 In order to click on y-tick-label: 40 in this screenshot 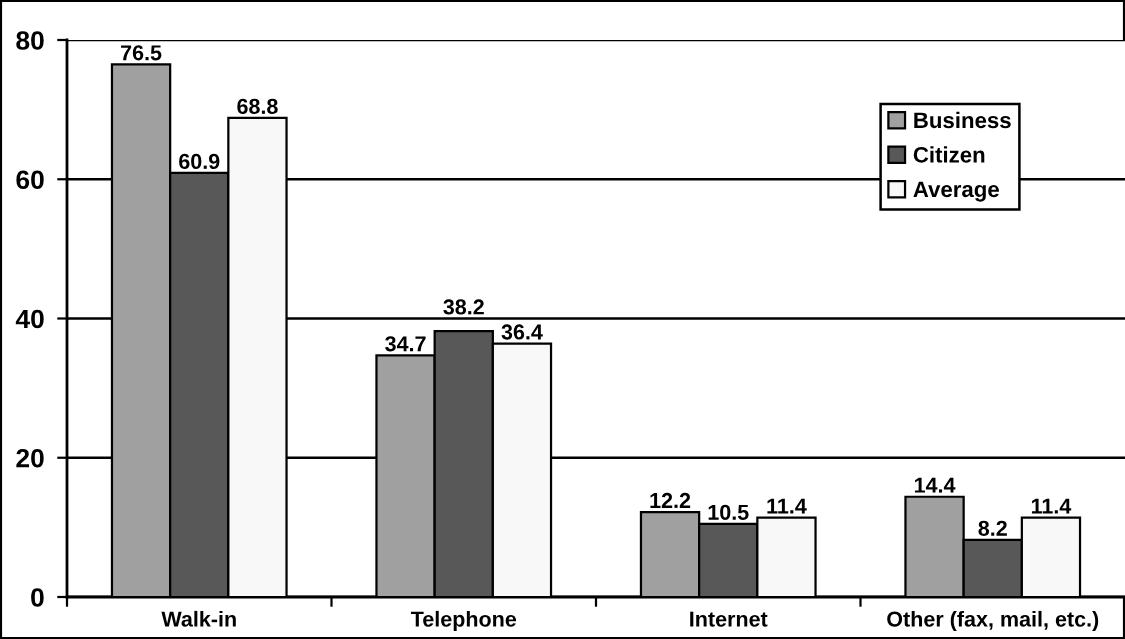, I will do `click(29, 319)`.